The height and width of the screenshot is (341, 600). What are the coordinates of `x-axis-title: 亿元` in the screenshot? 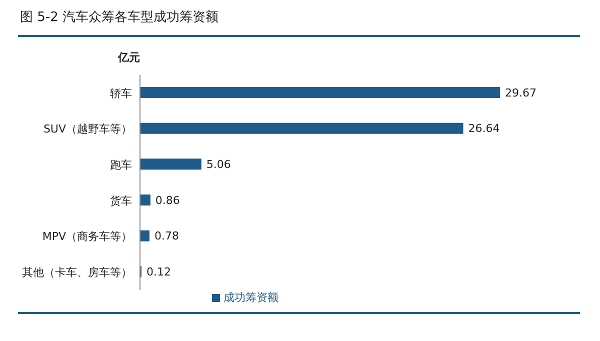 It's located at (129, 57).